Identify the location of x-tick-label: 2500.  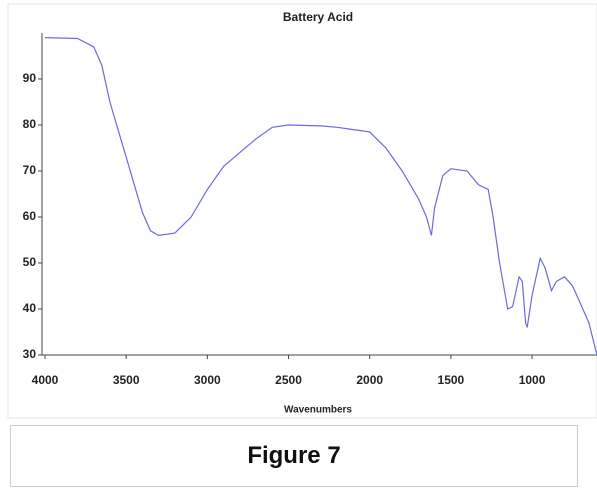
(288, 380).